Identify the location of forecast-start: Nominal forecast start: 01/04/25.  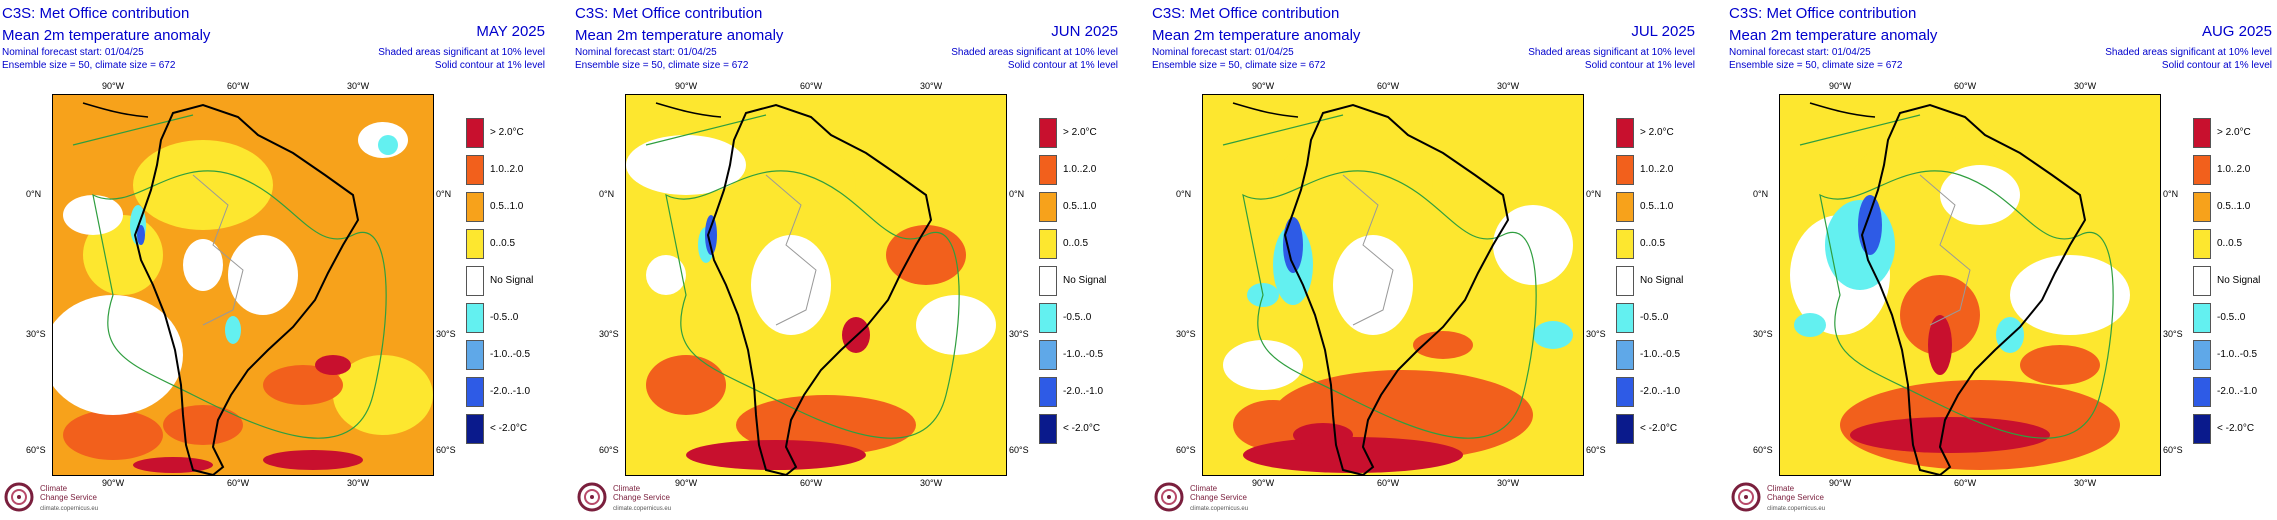
(1223, 52).